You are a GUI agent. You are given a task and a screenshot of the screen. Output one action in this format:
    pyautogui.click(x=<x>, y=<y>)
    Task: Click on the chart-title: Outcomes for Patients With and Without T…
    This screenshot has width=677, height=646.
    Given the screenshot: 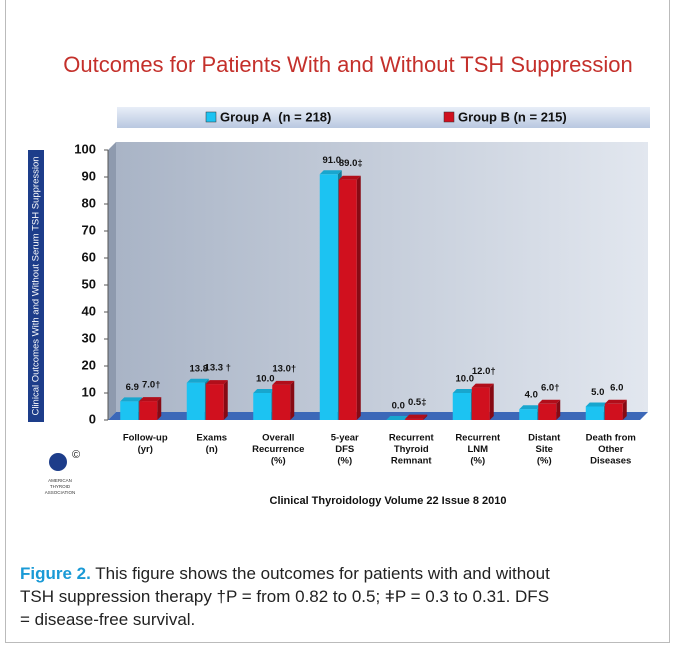 What is the action you would take?
    pyautogui.click(x=347, y=64)
    